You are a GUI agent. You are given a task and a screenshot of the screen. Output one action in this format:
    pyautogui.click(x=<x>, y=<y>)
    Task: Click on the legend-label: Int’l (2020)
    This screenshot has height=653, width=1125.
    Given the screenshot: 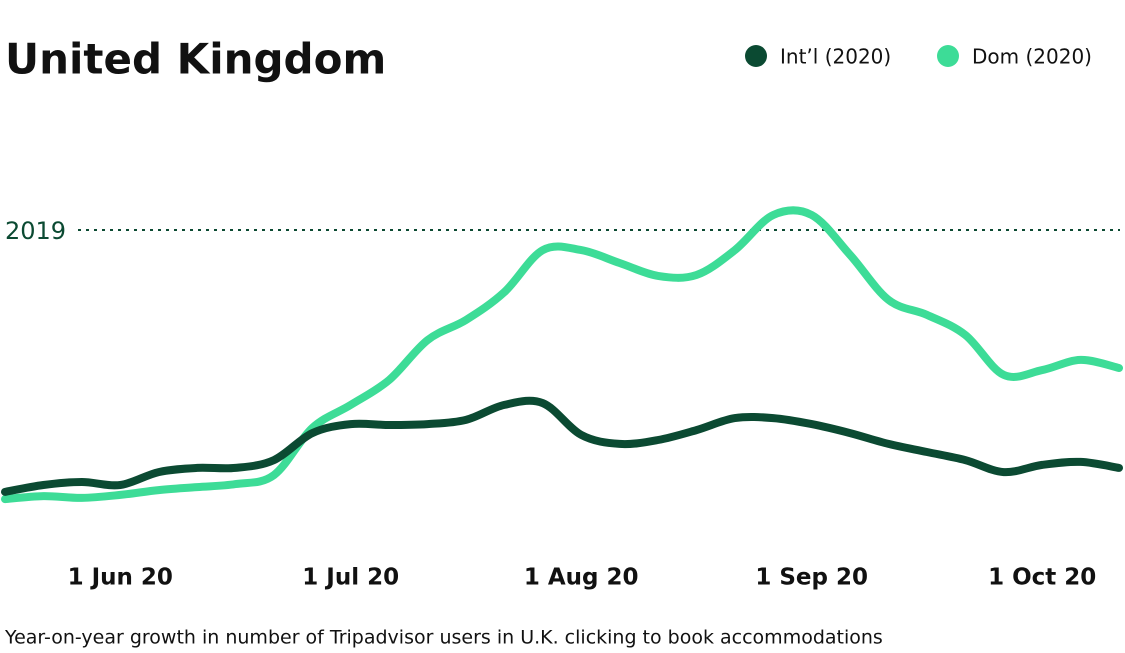 What is the action you would take?
    pyautogui.click(x=835, y=57)
    